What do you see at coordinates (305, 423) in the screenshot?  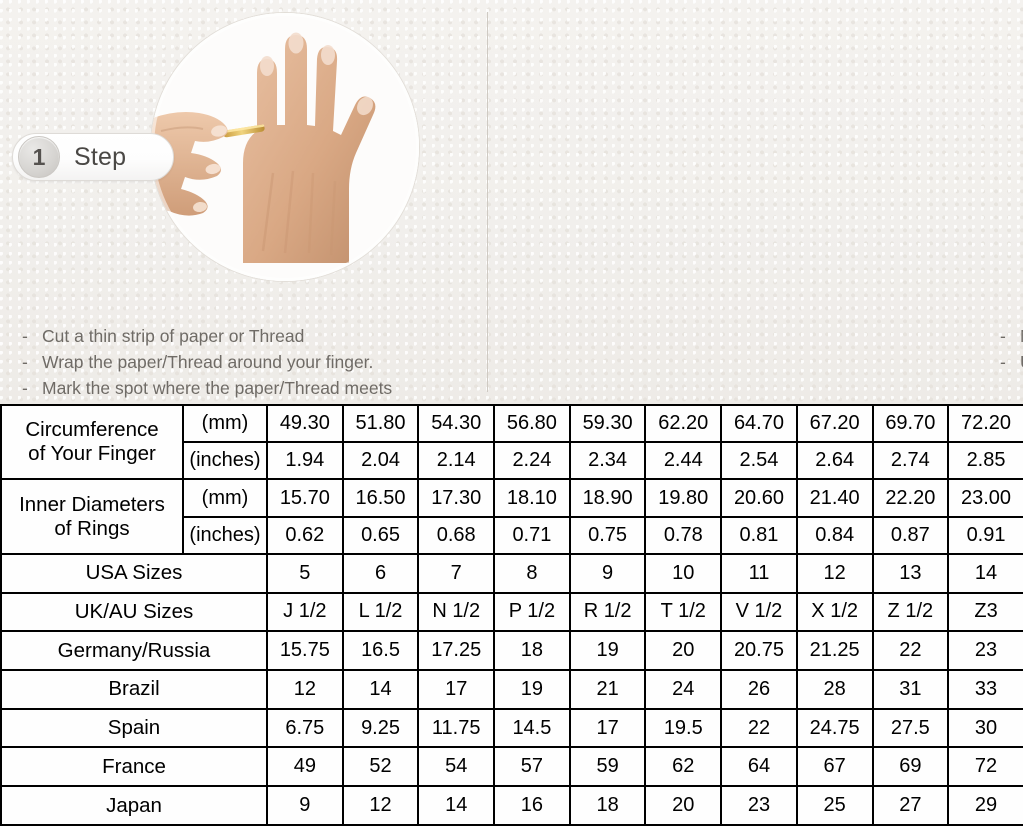 I see `data-cell: 49.30` at bounding box center [305, 423].